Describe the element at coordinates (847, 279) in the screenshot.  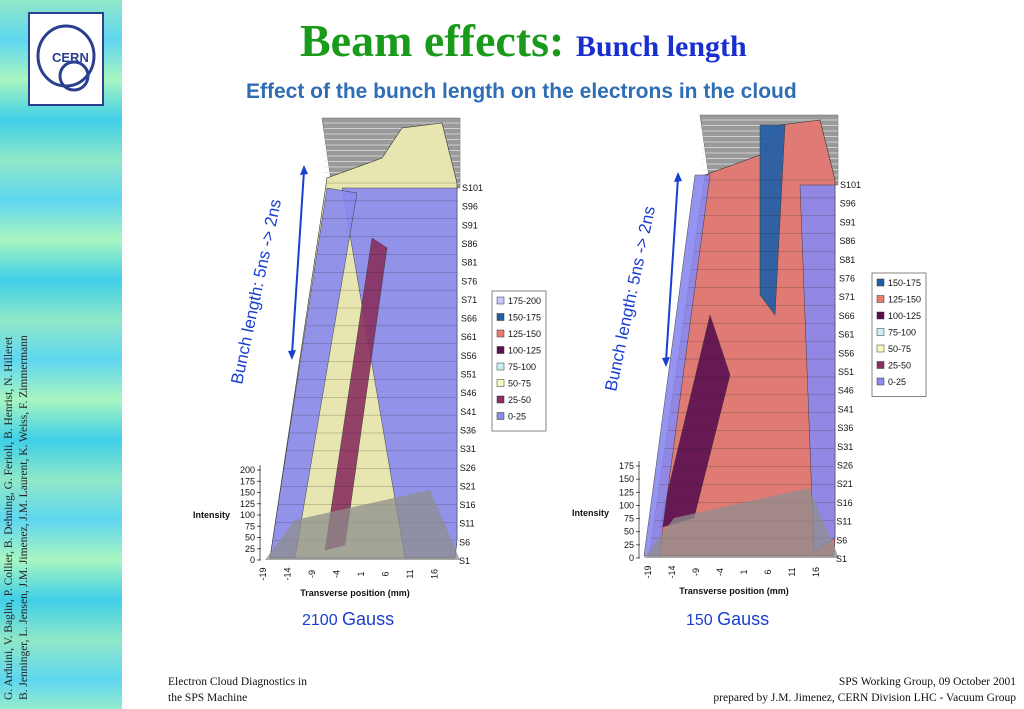
I see `series-label: S76` at that location.